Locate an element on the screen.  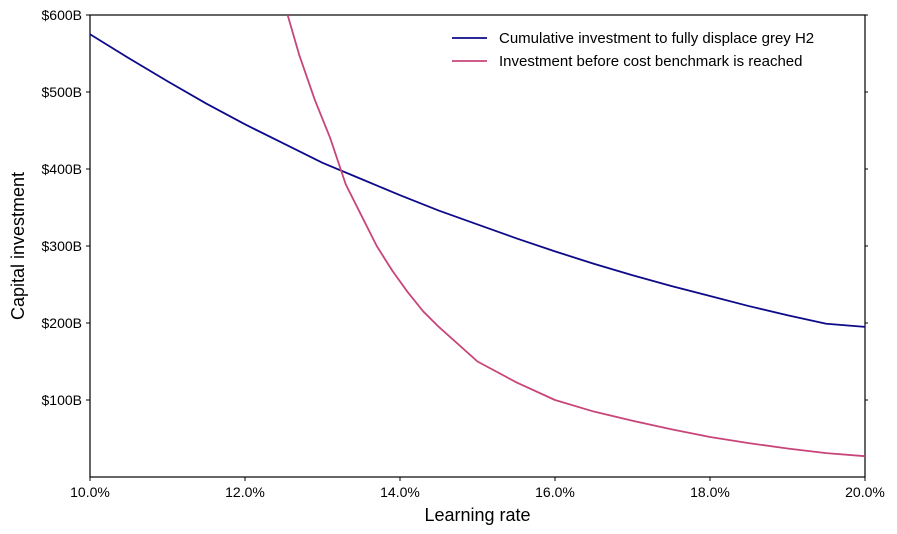
y-tick-label: $500B is located at coordinates (62, 92).